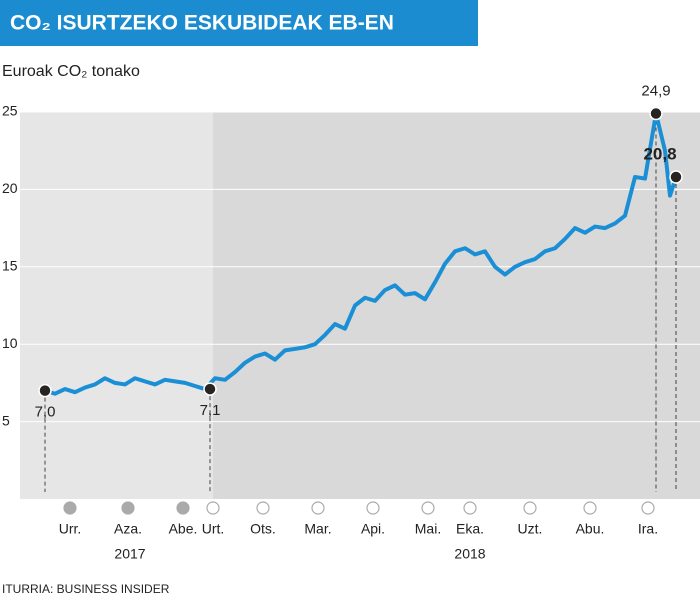 The image size is (700, 600). What do you see at coordinates (10, 188) in the screenshot?
I see `y-tick-label: 20` at bounding box center [10, 188].